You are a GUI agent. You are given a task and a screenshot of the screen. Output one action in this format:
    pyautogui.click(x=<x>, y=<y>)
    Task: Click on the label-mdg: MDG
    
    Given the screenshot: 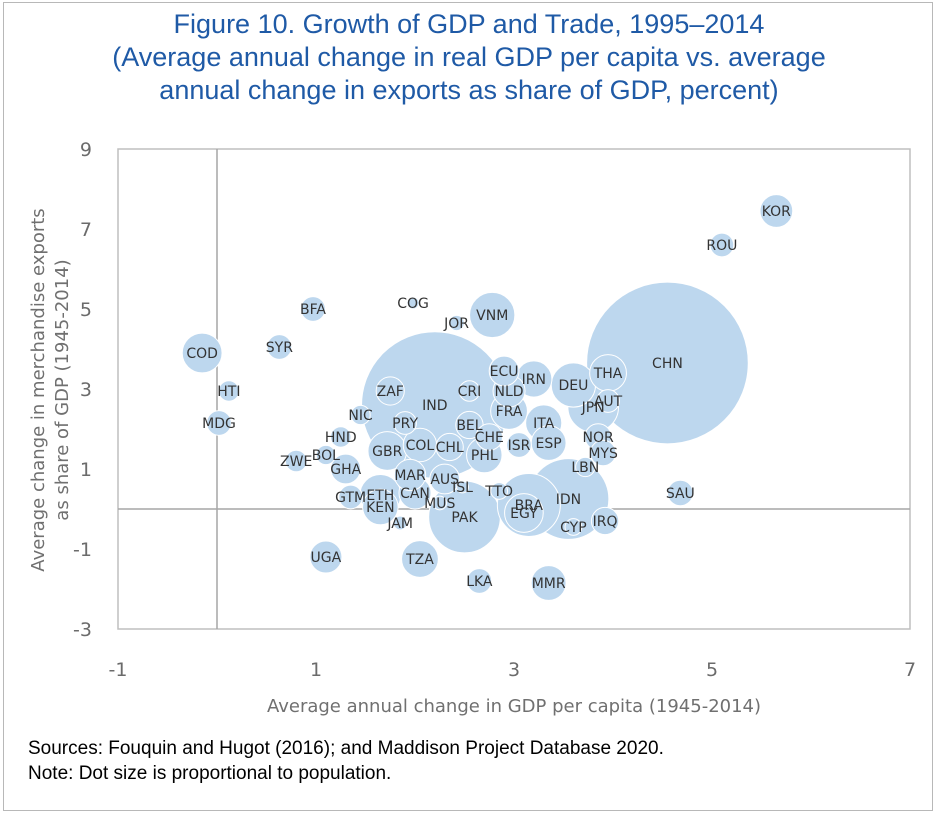 What is the action you would take?
    pyautogui.click(x=219, y=424)
    